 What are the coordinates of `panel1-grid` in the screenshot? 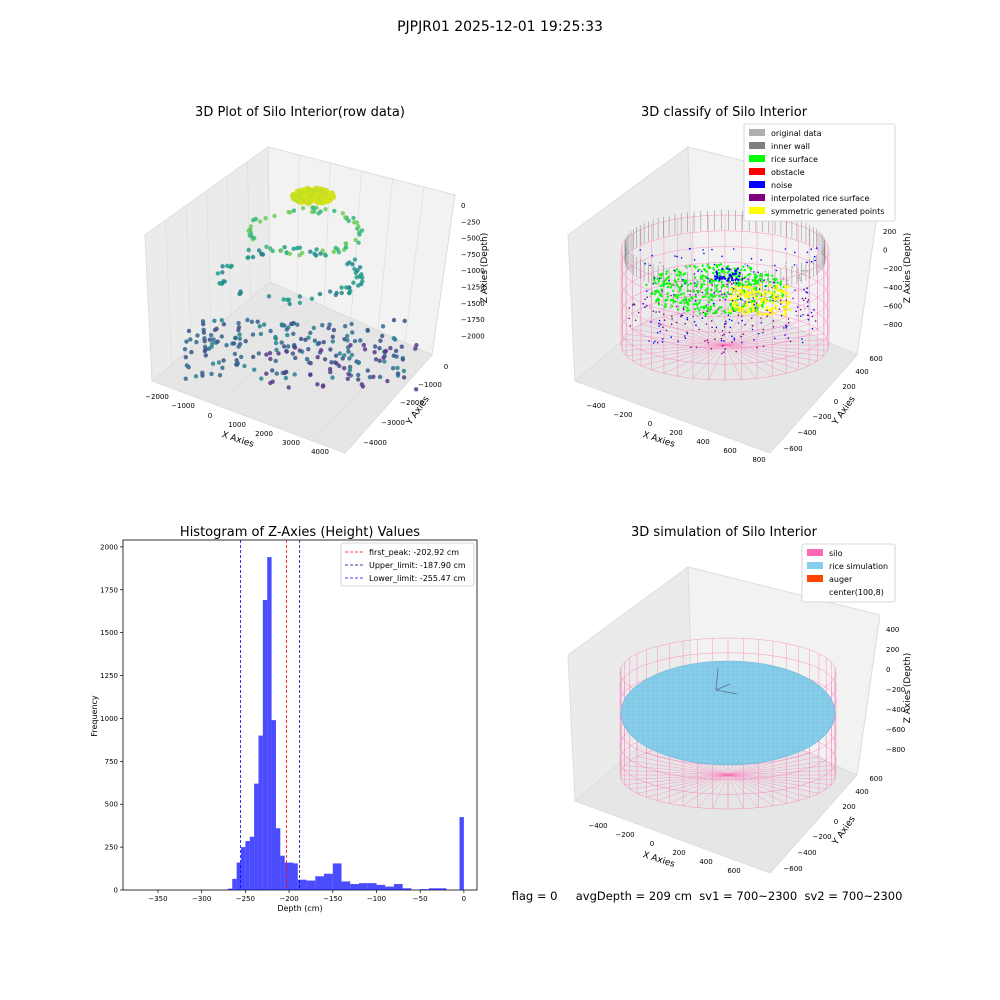 It's located at (295, 298).